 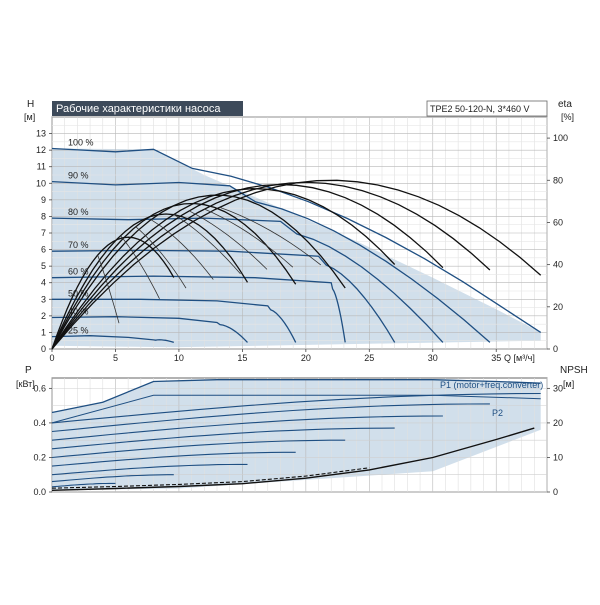 I want to click on p2-envelope-curve, so click(x=296, y=409).